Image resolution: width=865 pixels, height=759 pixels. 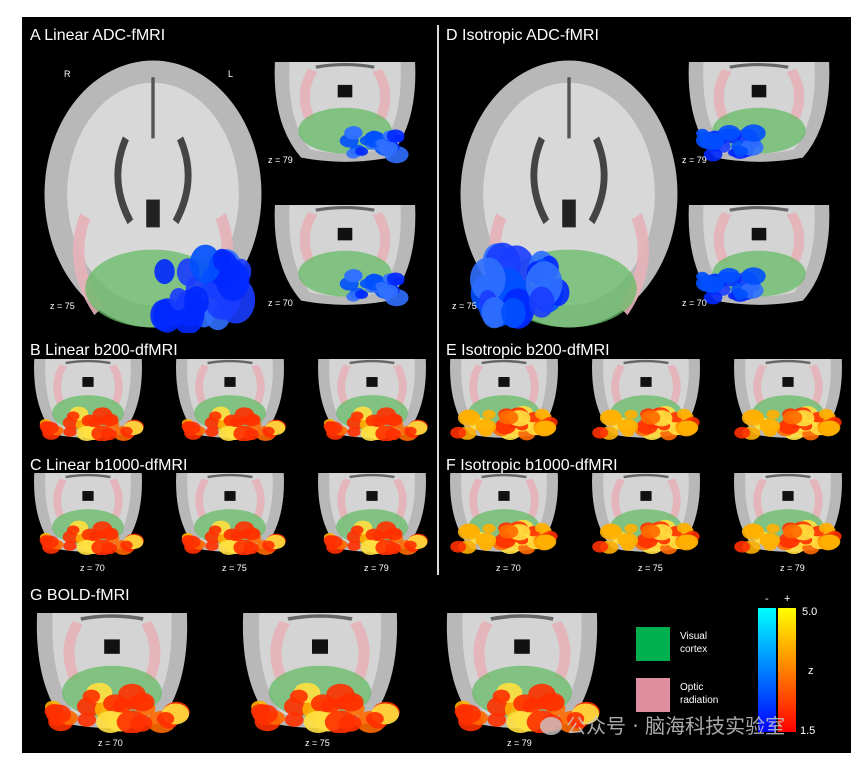 What do you see at coordinates (522, 673) in the screenshot?
I see `brain-slice-g-z79` at bounding box center [522, 673].